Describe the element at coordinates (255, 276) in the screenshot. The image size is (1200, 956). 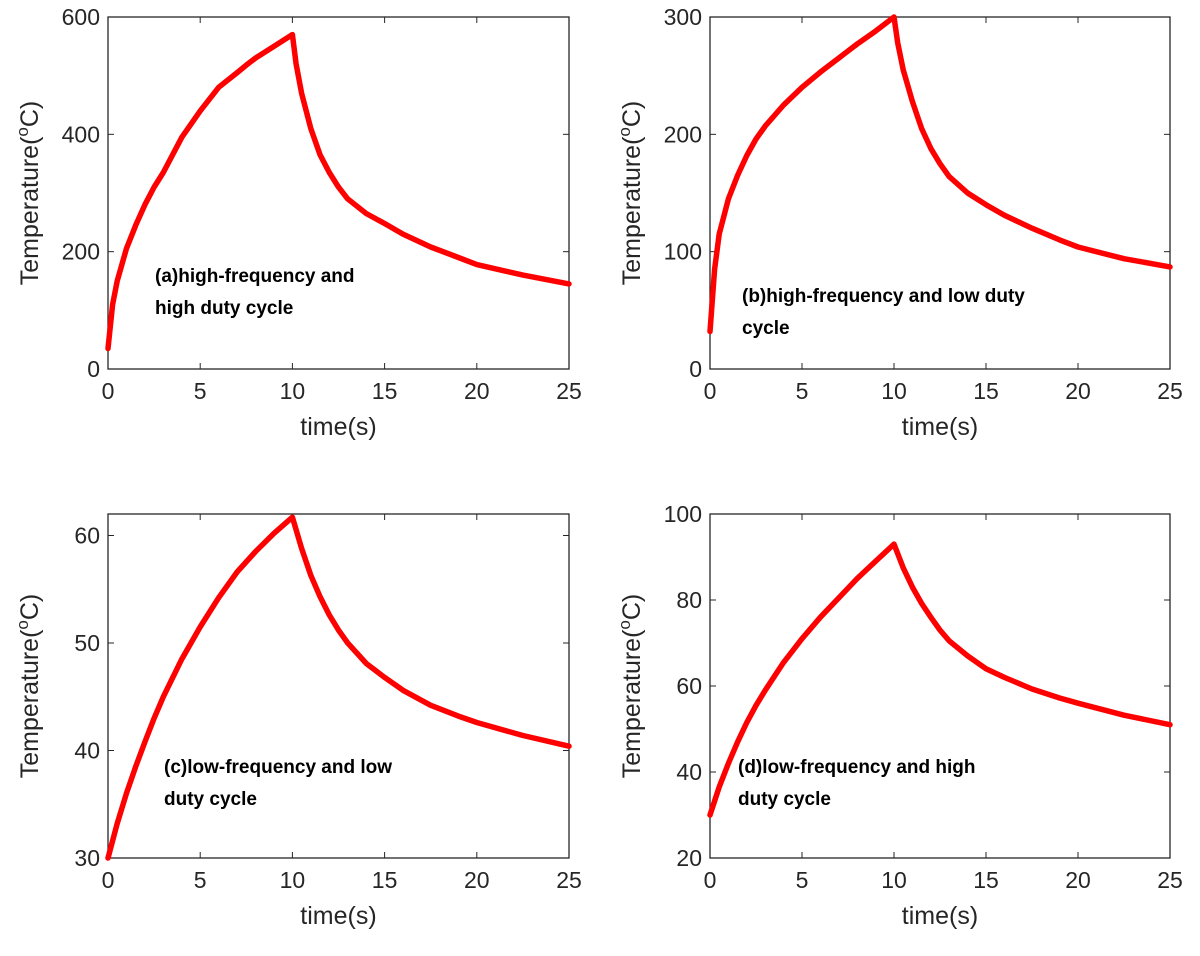
I see `annotation-text: (a)high-frequency and` at that location.